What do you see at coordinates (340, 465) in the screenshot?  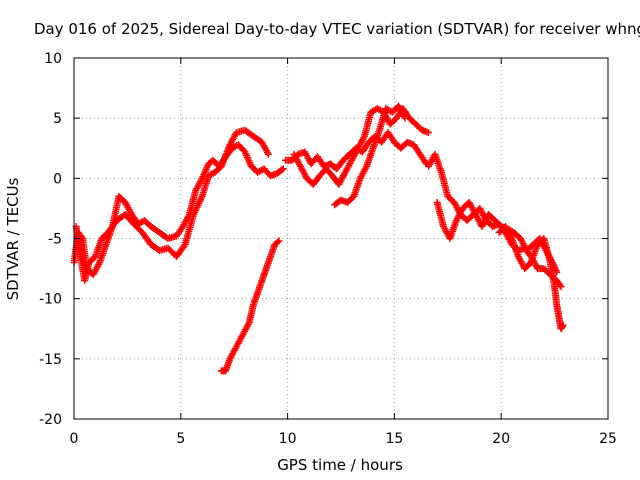 I see `x-axis-title: GPS time / hours` at bounding box center [340, 465].